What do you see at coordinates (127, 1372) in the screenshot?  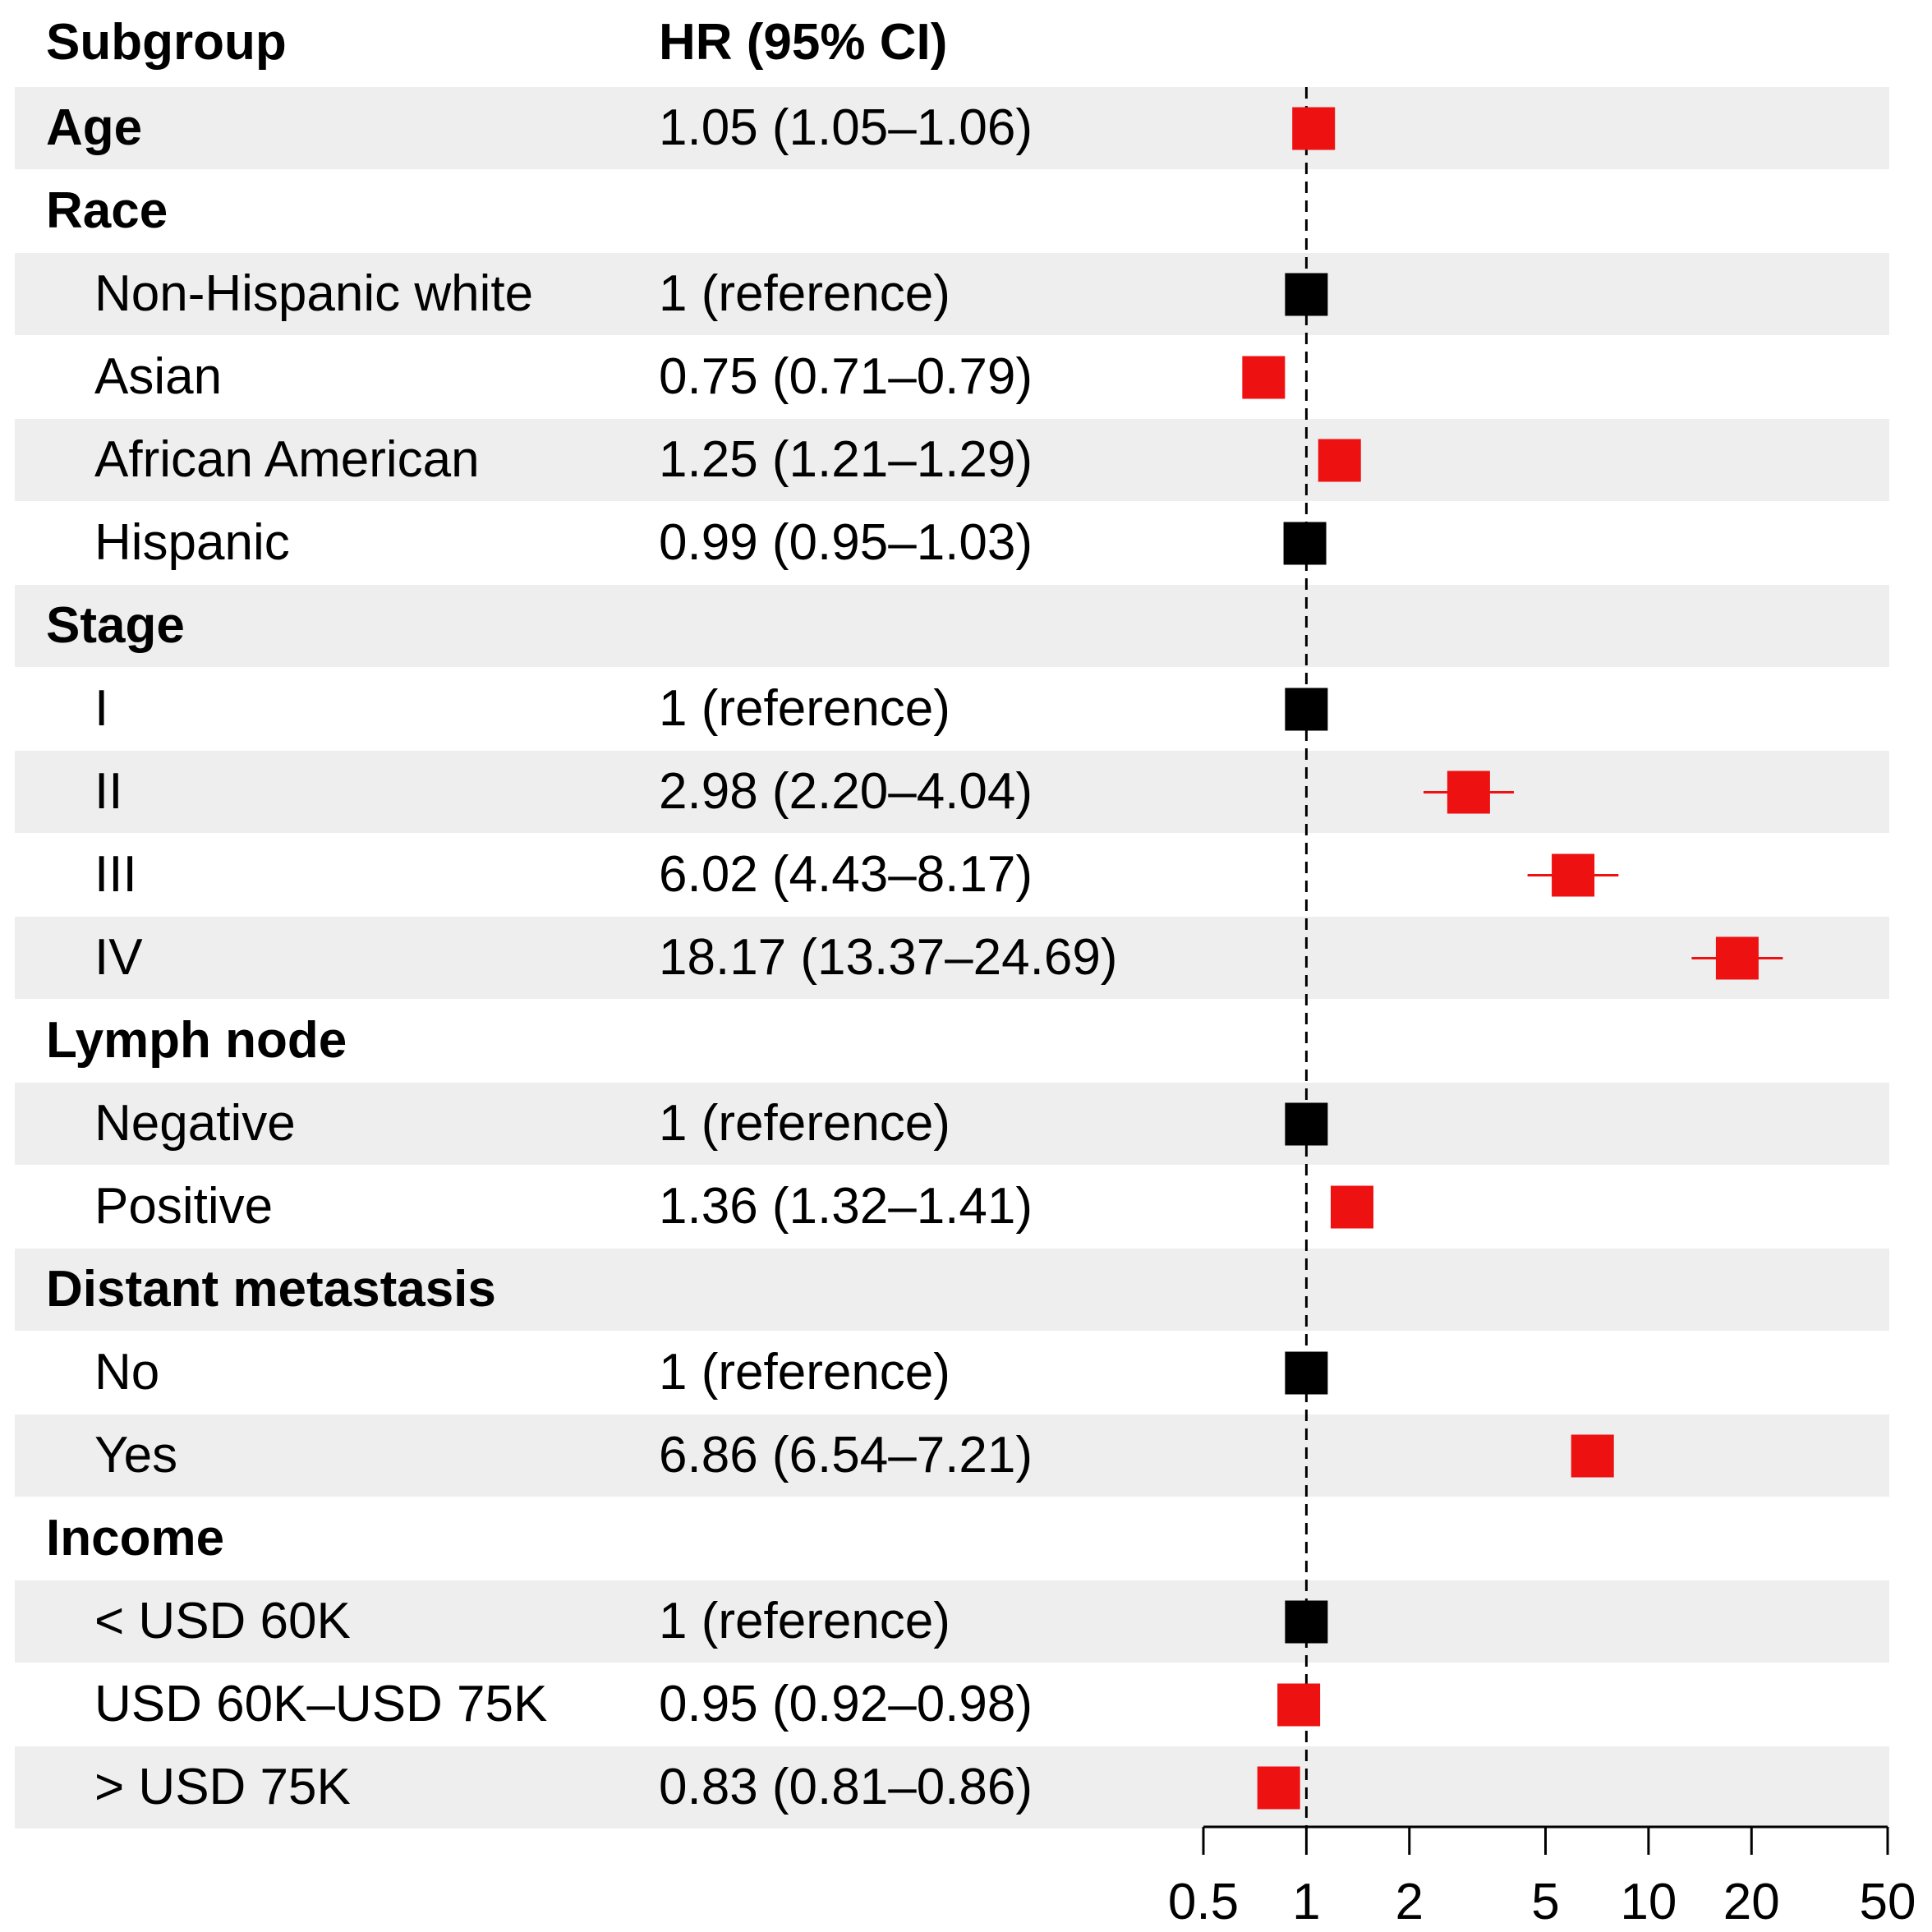 I see `subgroup-label: No` at bounding box center [127, 1372].